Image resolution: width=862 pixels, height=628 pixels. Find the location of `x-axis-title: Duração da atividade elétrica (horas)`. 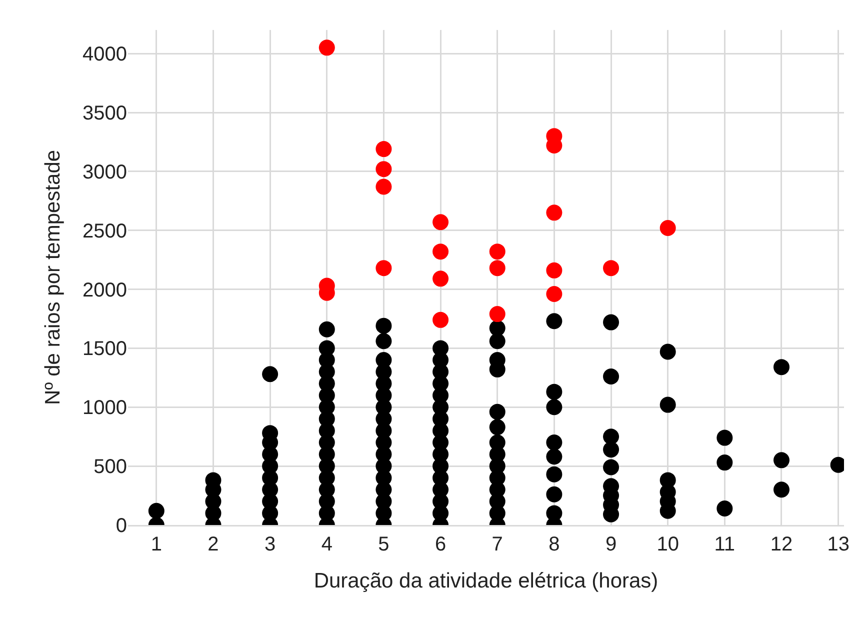

x-axis-title: Duração da atividade elétrica (horas) is located at coordinates (486, 580).